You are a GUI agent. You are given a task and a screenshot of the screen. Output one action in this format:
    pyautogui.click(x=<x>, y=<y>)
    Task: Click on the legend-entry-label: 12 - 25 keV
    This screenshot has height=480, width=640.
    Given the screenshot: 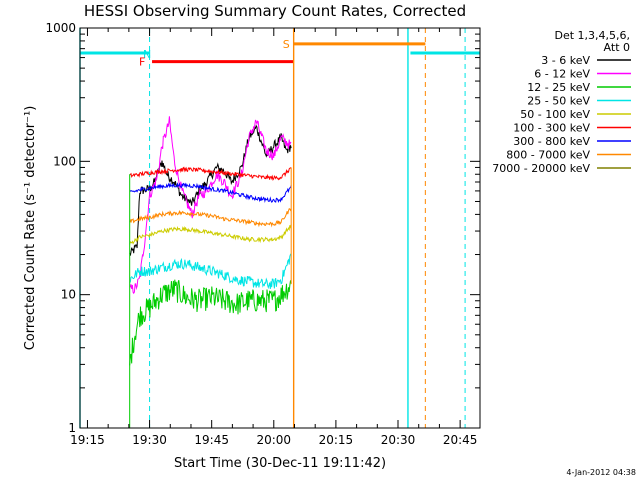 What is the action you would take?
    pyautogui.click(x=558, y=87)
    